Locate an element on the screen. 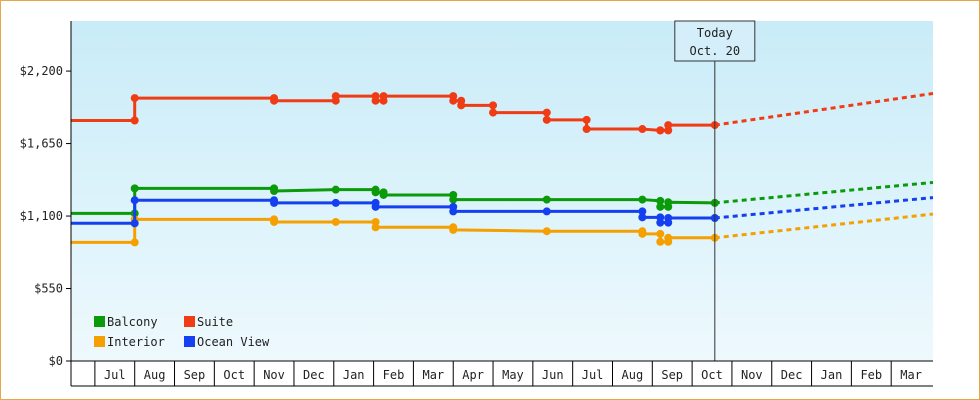  y-tick-label: $1,650 is located at coordinates (41, 144).